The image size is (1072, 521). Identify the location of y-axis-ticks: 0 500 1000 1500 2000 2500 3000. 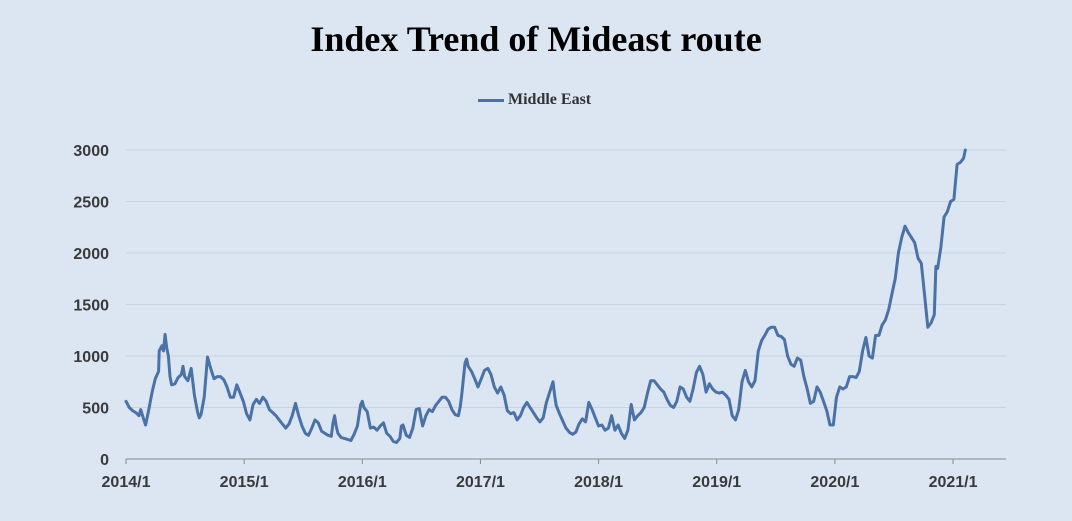
(91, 306).